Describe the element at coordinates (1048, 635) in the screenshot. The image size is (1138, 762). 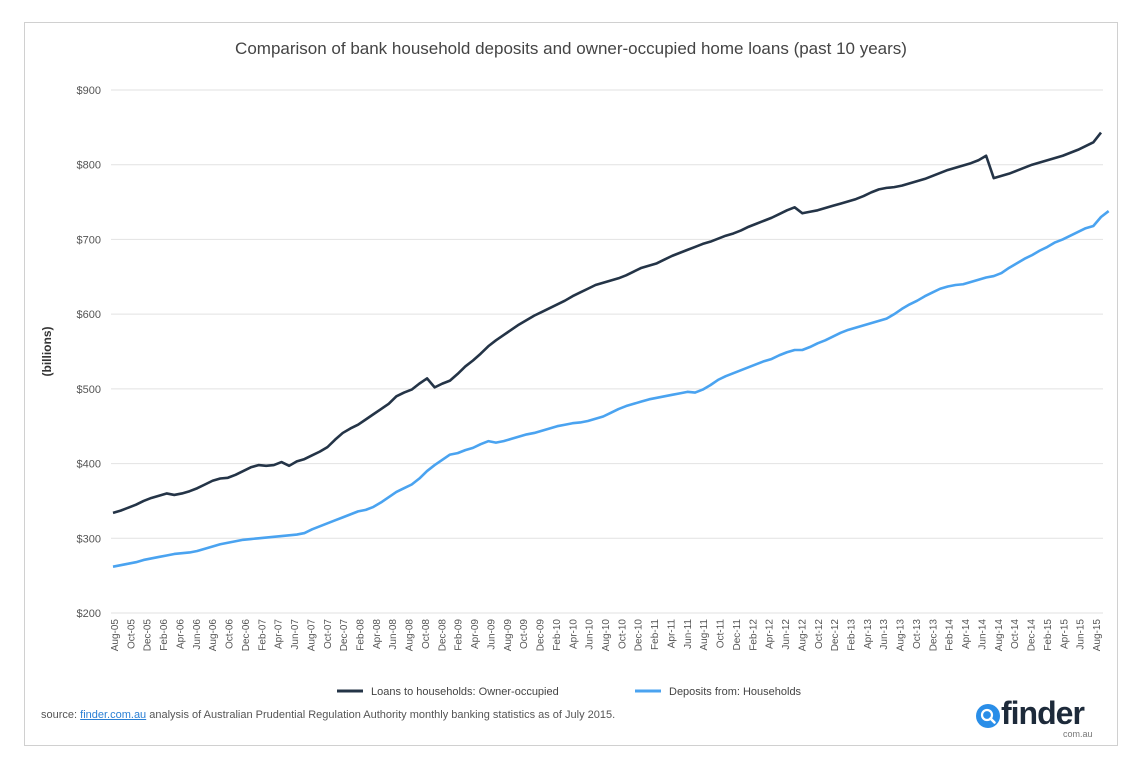
I see `x-tick-label: Feb-15` at that location.